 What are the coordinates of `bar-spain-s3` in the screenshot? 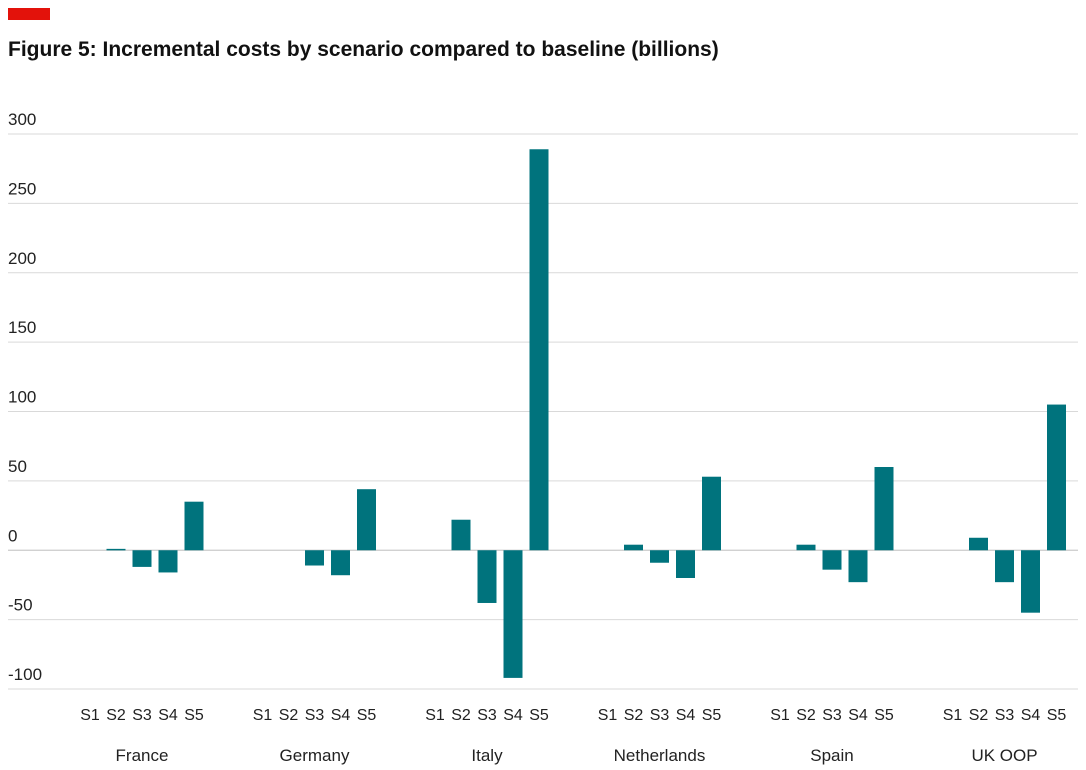 It's located at (832, 560).